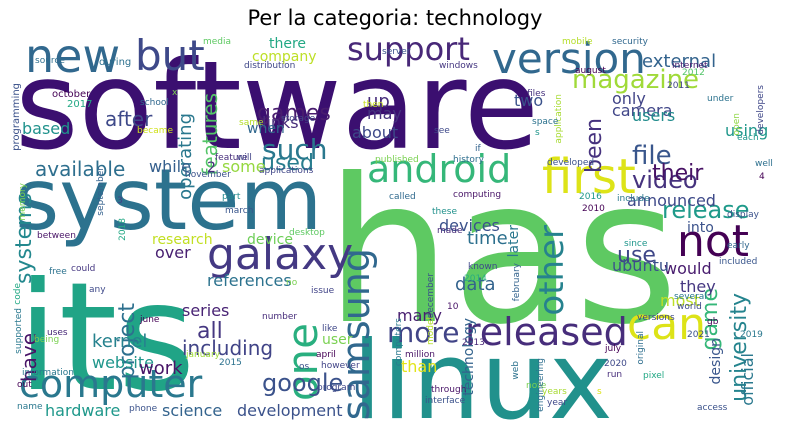  I want to click on word-since: since, so click(636, 244).